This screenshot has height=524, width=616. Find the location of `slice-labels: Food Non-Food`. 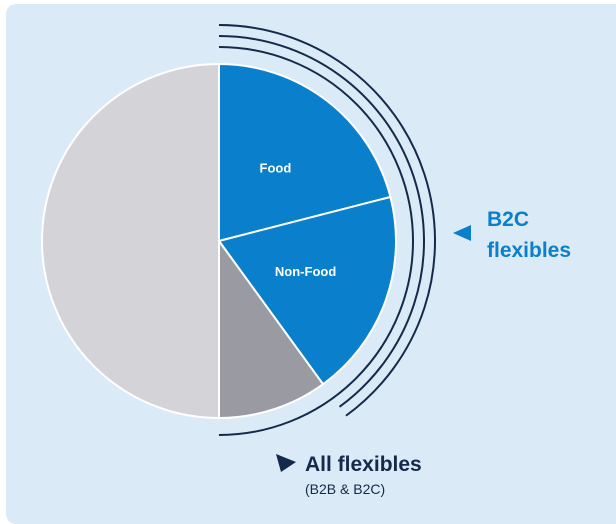

slice-labels: Food Non-Food is located at coordinates (298, 219).